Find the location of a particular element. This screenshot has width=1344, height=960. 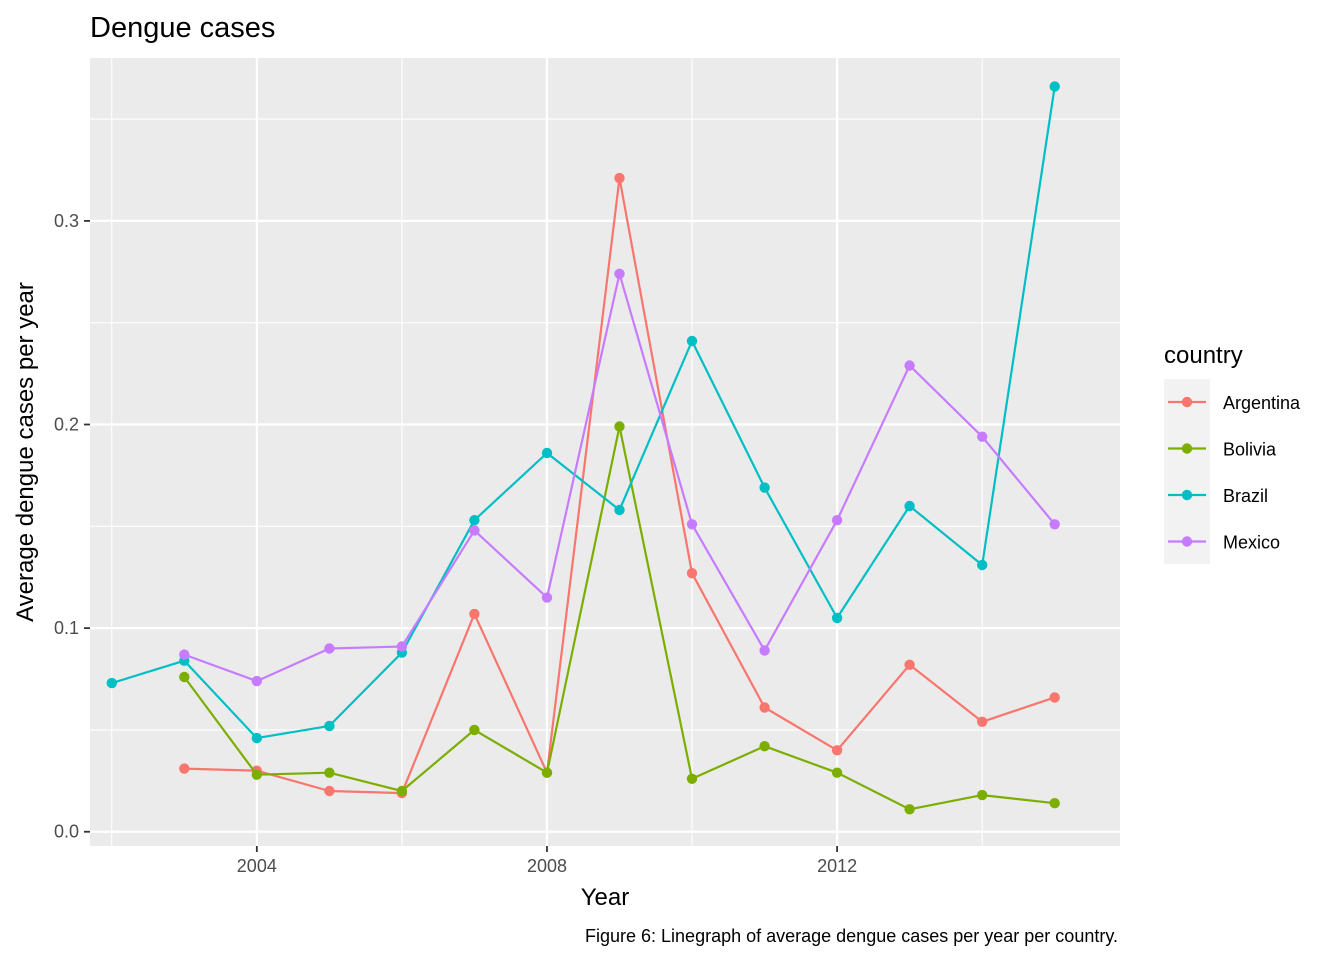

x-tick-label: 2004 is located at coordinates (257, 866).